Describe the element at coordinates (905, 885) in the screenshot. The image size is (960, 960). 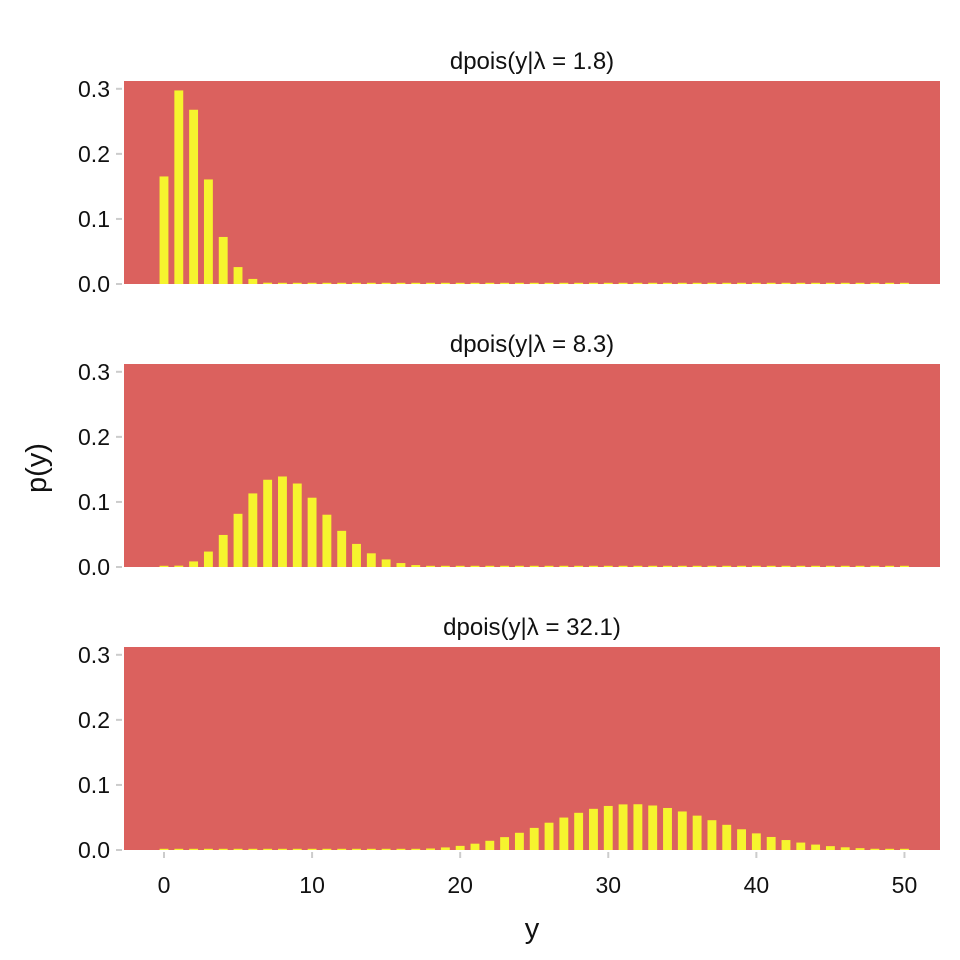
I see `x-tick-label: 50` at that location.